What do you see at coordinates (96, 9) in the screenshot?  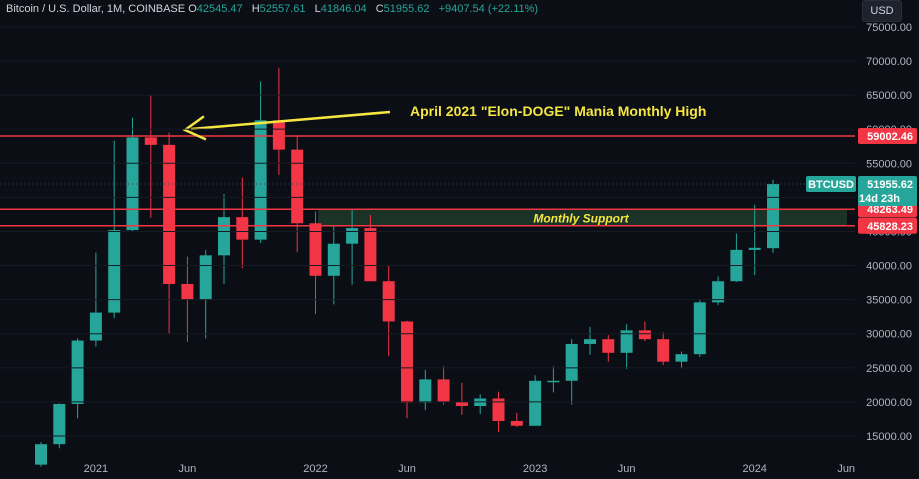 I see `symbol-title: Bitcoin / U.S. Dollar, 1M, COINBASE` at bounding box center [96, 9].